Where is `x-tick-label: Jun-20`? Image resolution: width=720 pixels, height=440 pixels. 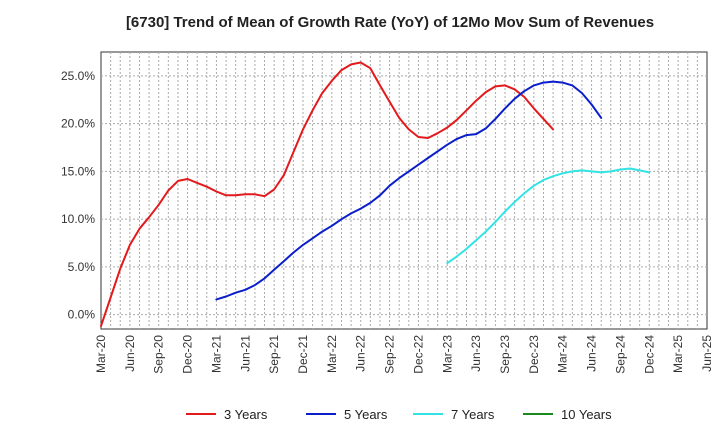
x-tick-label: Jun-20 is located at coordinates (130, 353).